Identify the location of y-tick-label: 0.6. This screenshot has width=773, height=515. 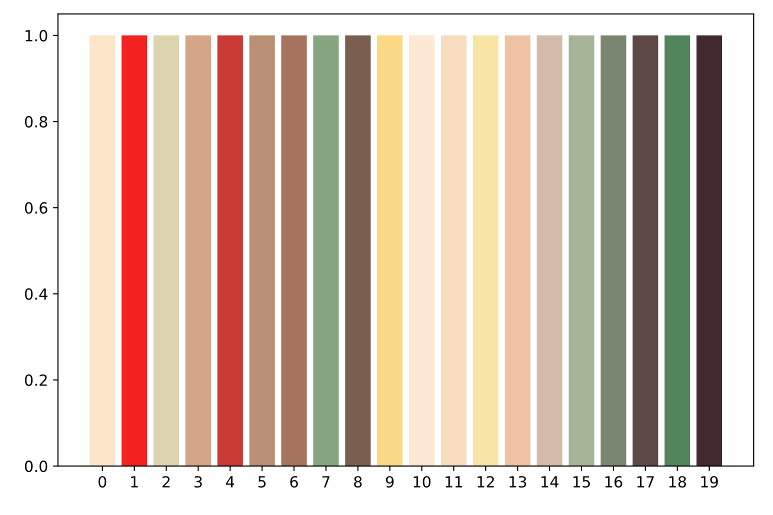
(36, 208).